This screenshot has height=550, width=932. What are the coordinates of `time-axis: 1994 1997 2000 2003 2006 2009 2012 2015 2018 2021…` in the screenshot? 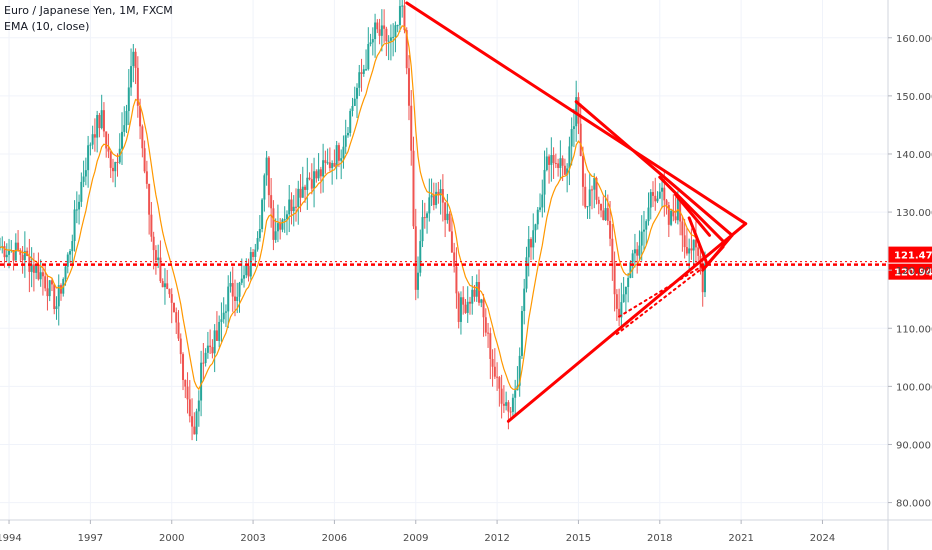 It's located at (466, 531).